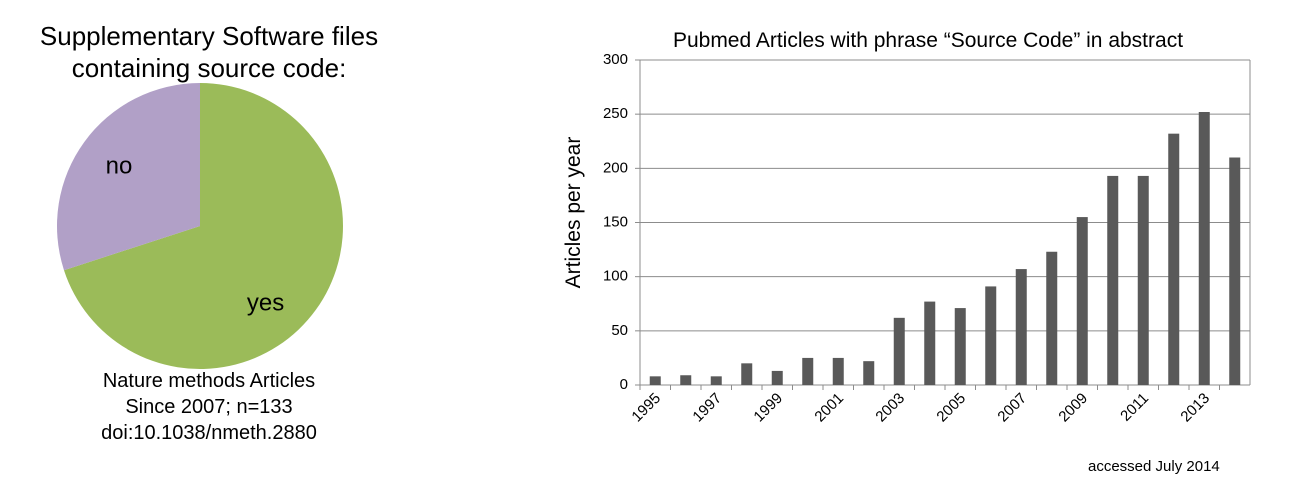 This screenshot has width=1302, height=498. I want to click on bar-2002, so click(869, 373).